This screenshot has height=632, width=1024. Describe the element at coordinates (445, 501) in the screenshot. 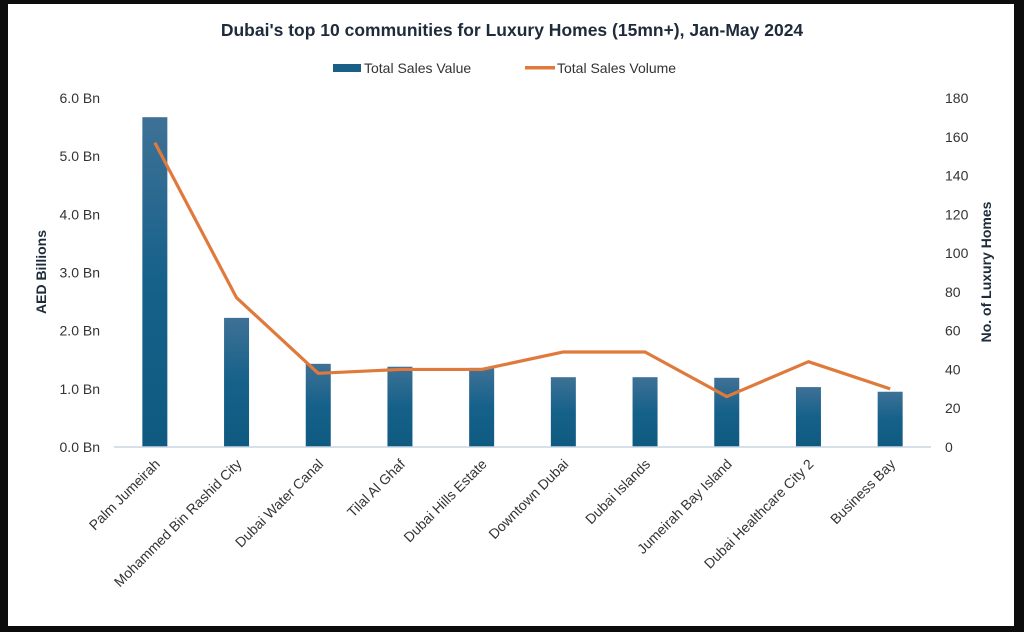

I see `x-tick-label: Dubai Hills Estate` at that location.